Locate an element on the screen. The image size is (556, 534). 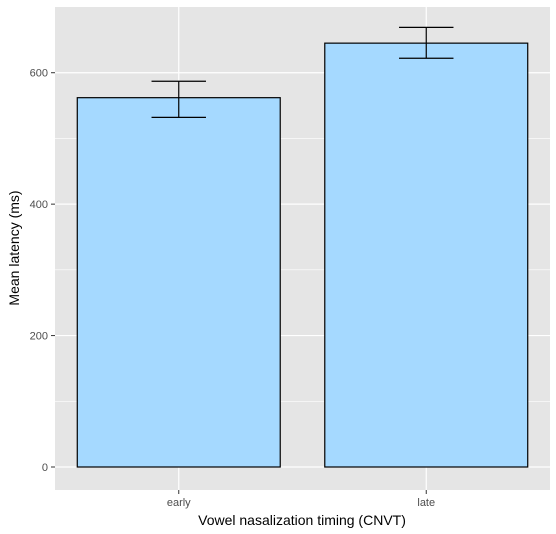
y-tick-label: 600 is located at coordinates (39, 74).